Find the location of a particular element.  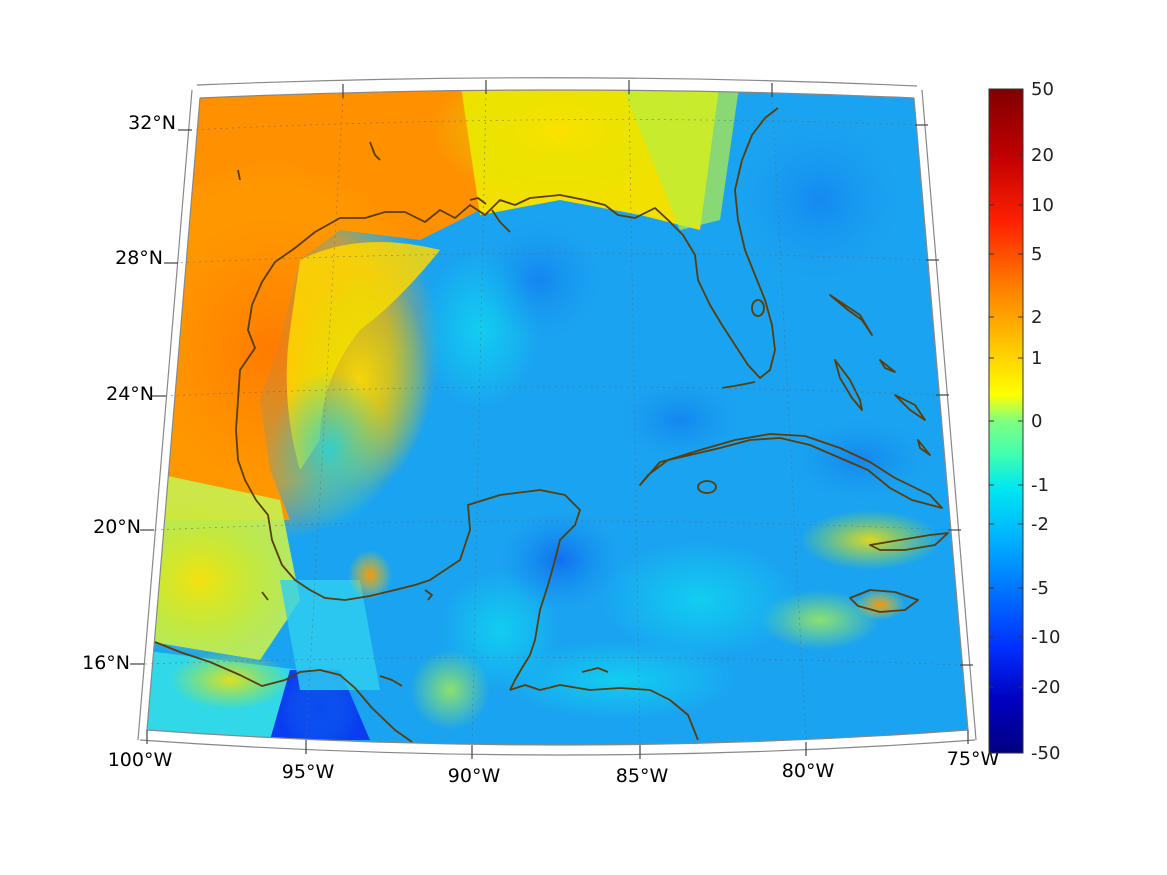

colorbar-label: 50 is located at coordinates (1042, 89).